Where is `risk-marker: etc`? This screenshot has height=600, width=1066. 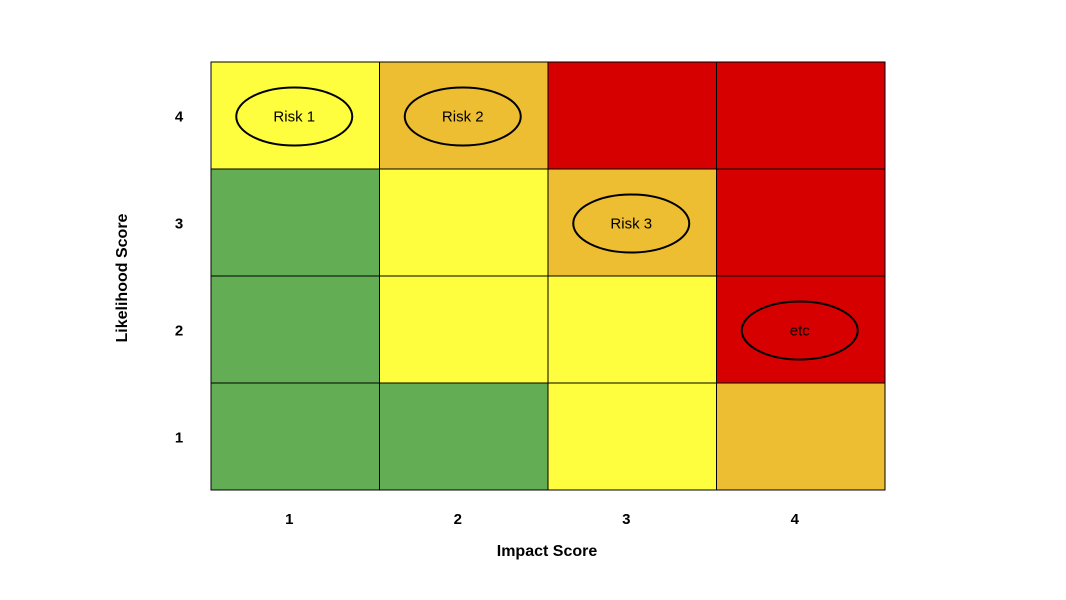 risk-marker: etc is located at coordinates (799, 330).